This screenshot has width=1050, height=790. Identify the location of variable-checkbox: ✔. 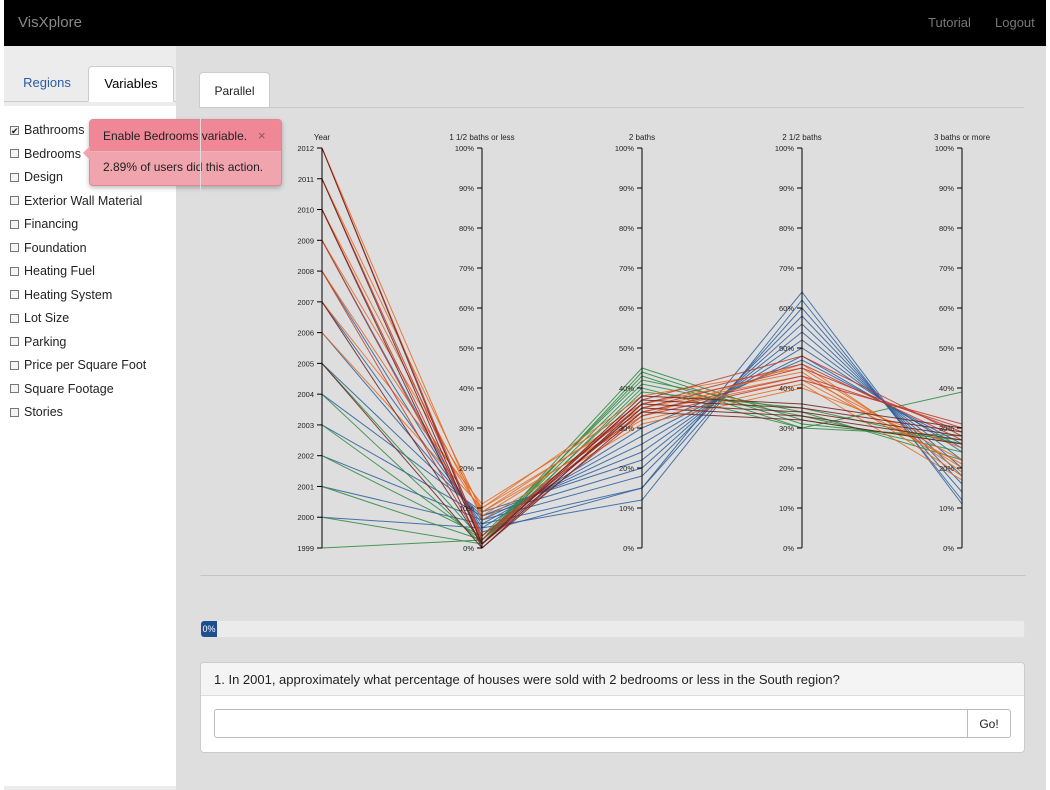
(14, 130).